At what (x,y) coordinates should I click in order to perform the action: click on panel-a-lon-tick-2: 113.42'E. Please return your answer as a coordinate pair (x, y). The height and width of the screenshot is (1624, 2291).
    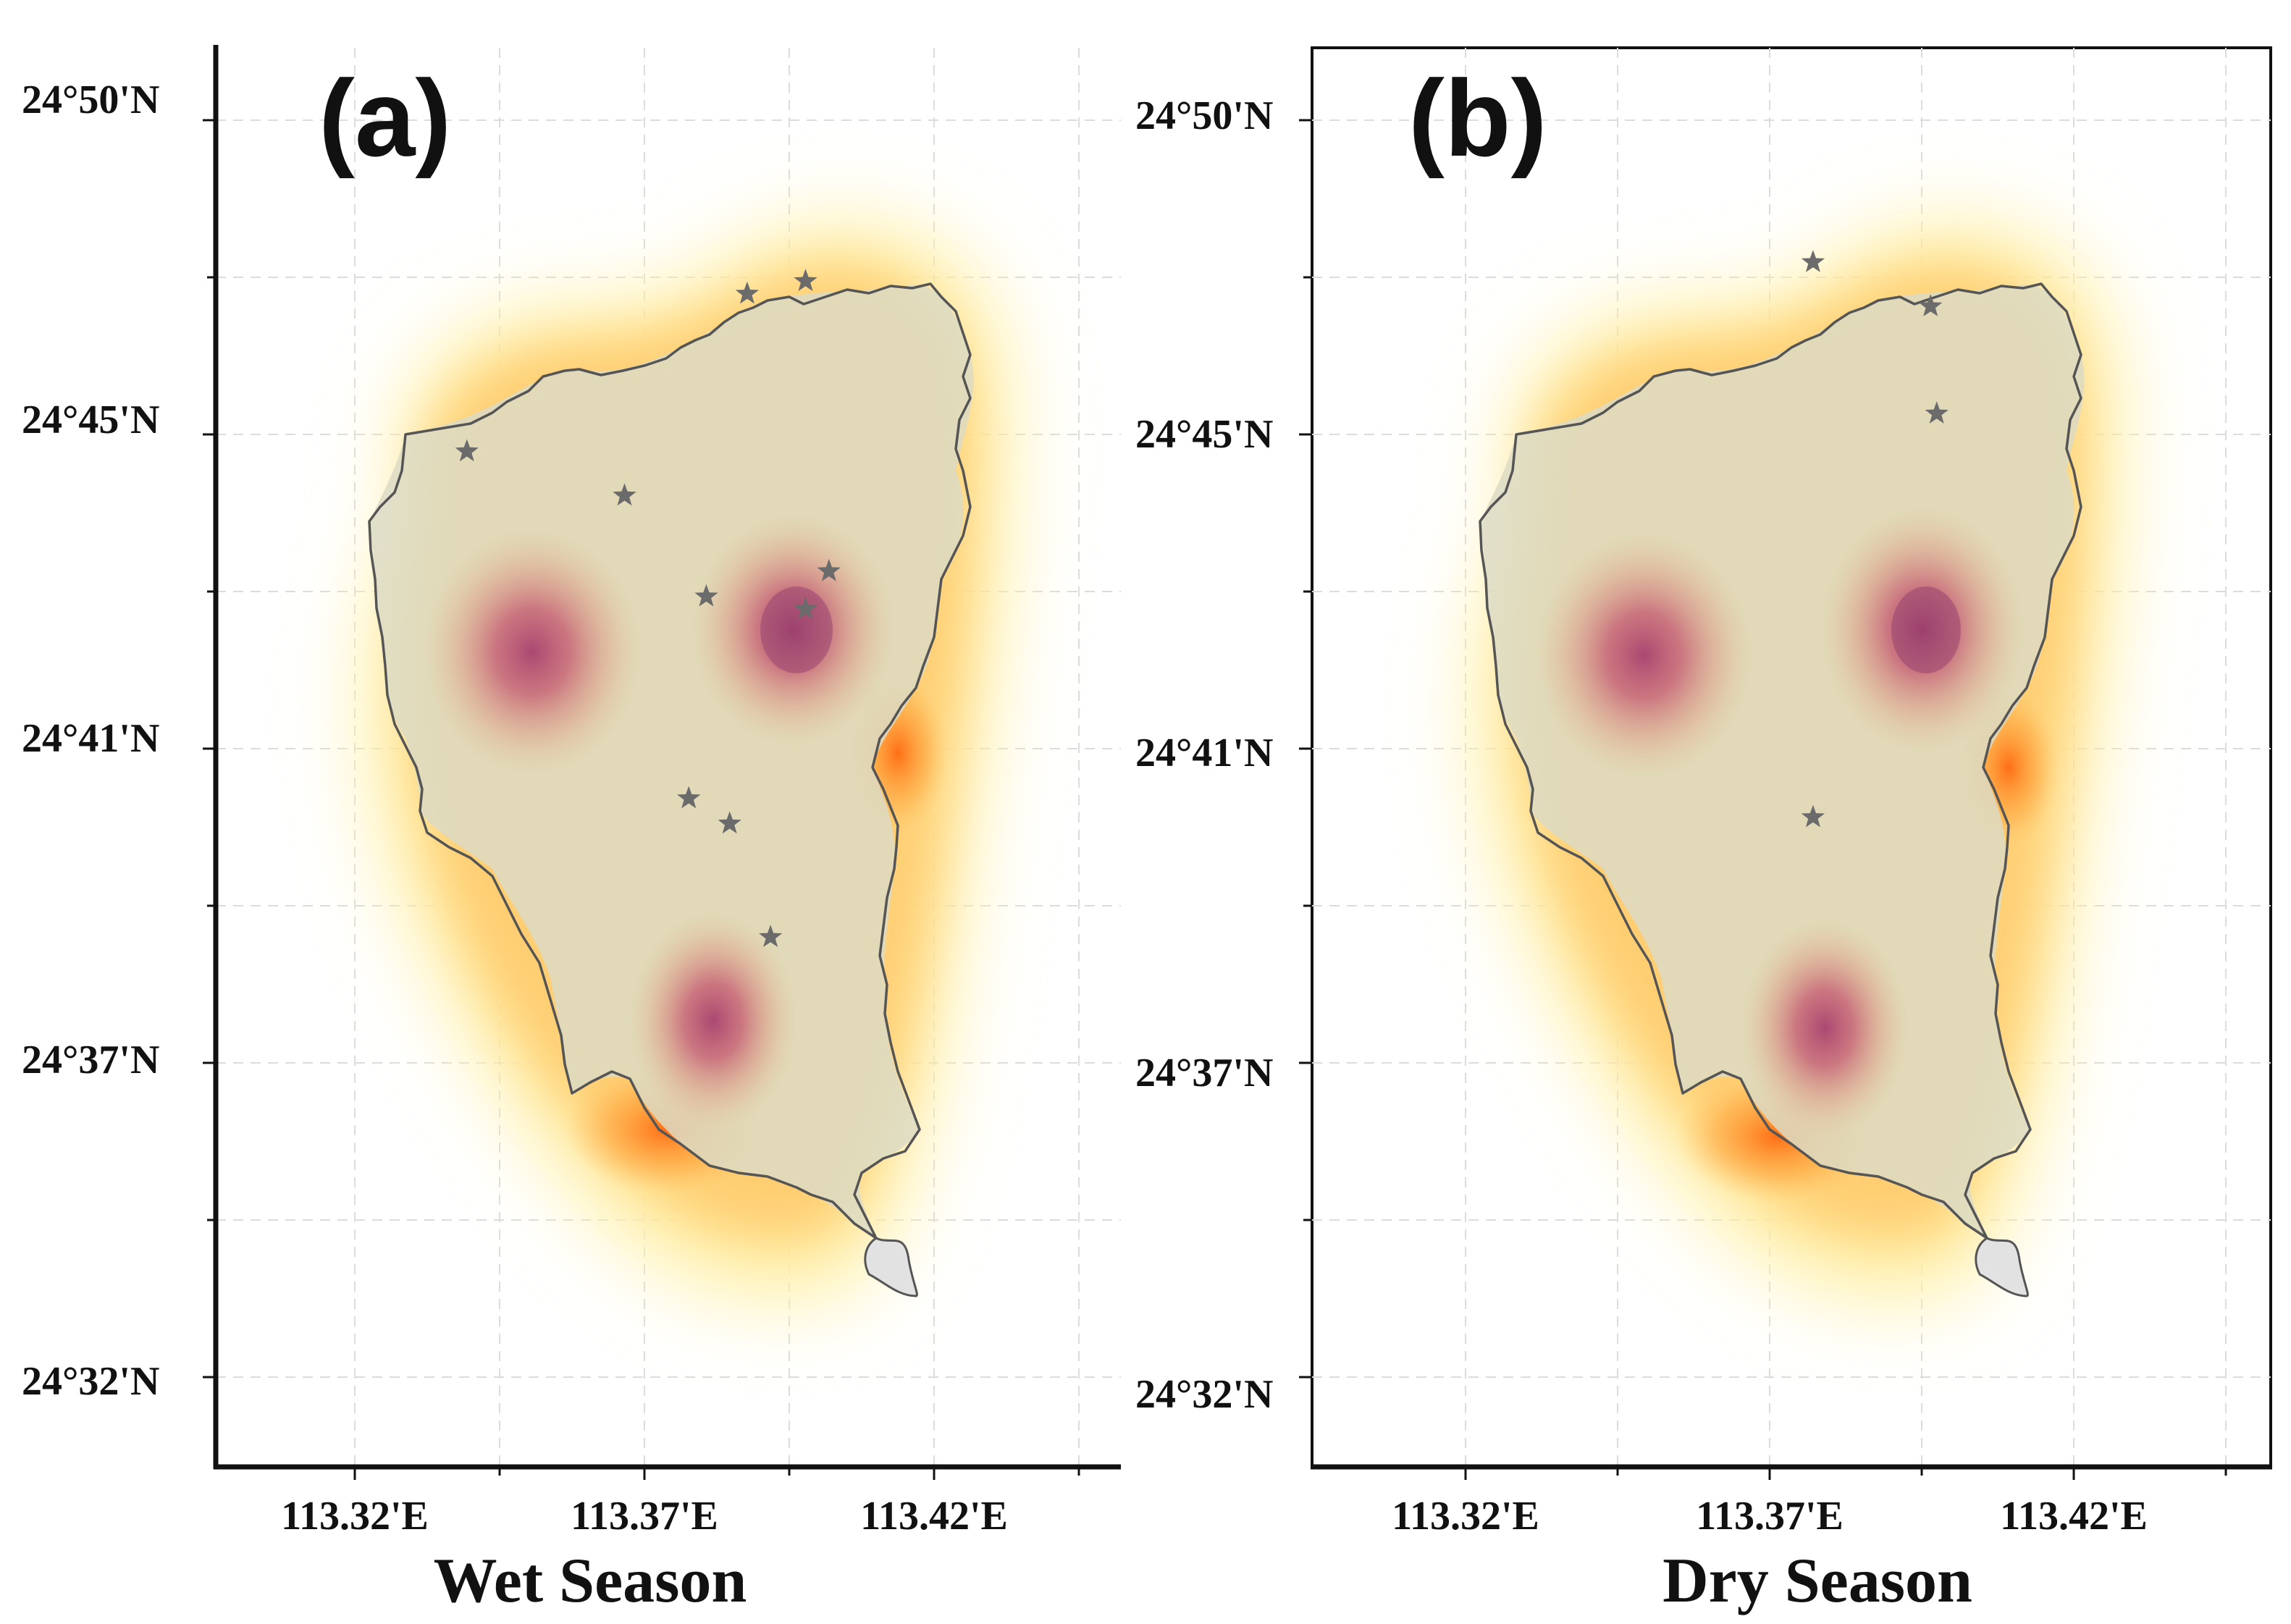
    Looking at the image, I should click on (934, 1516).